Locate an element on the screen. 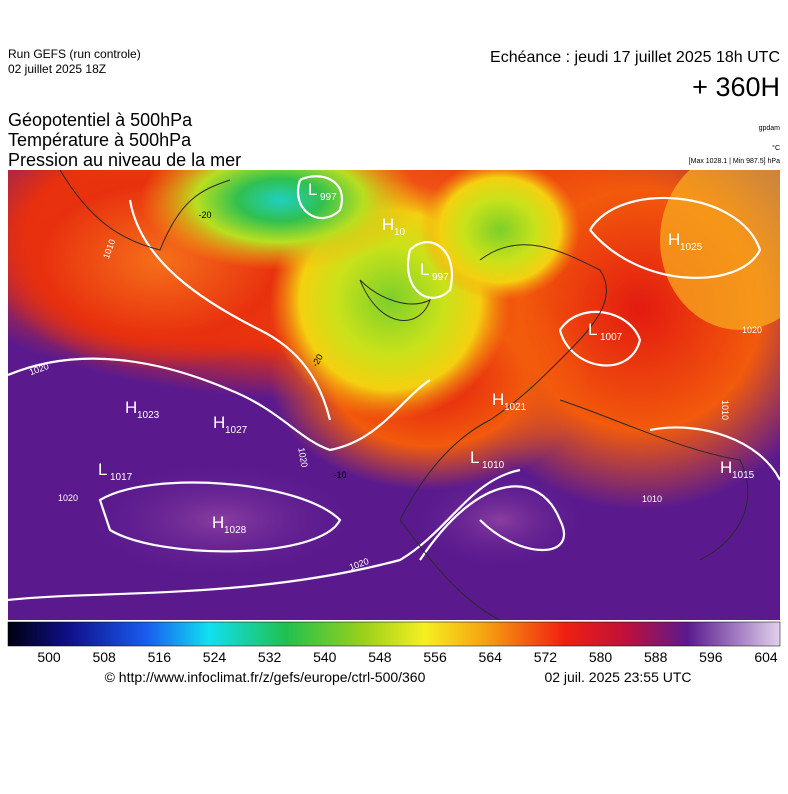 Image resolution: width=788 pixels, height=794 pixels. run-label: Run GEFS (run controle) is located at coordinates (74, 54).